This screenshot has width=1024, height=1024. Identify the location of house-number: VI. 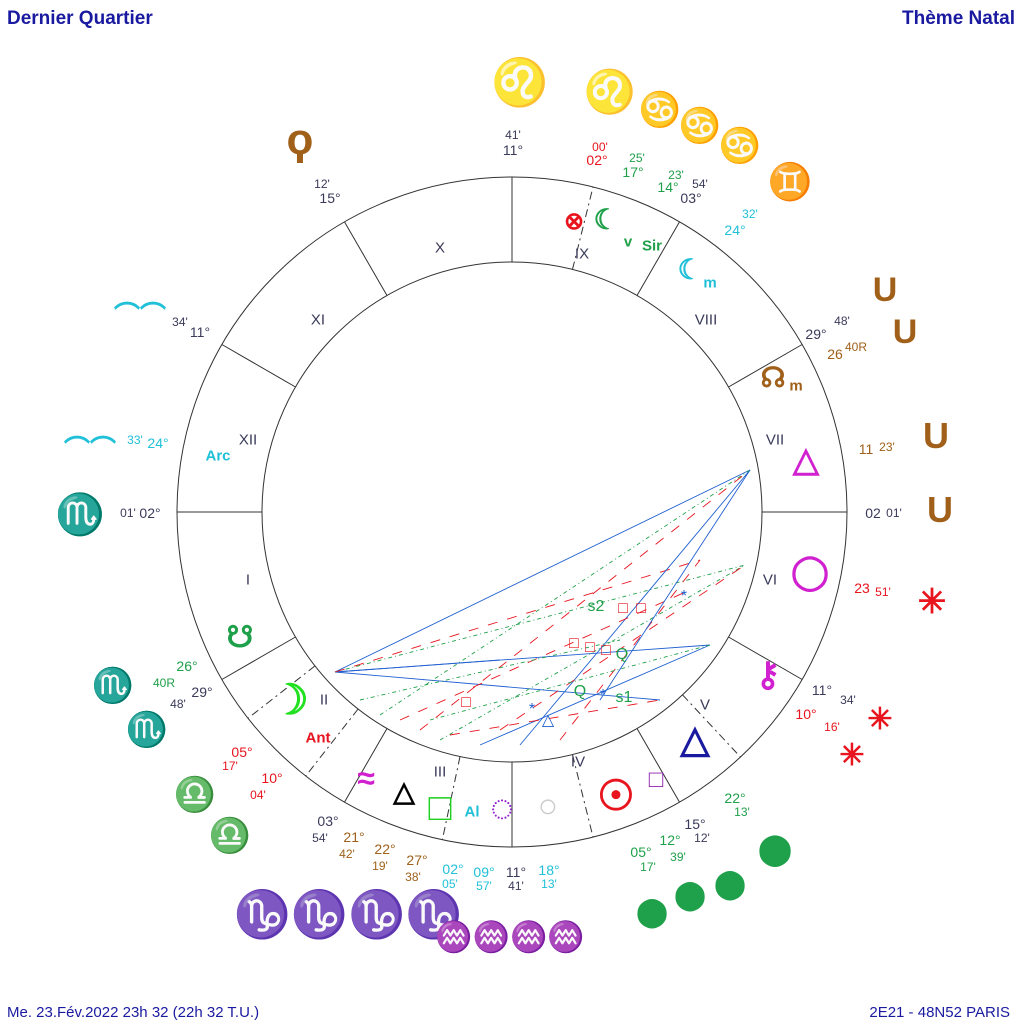
(770, 580).